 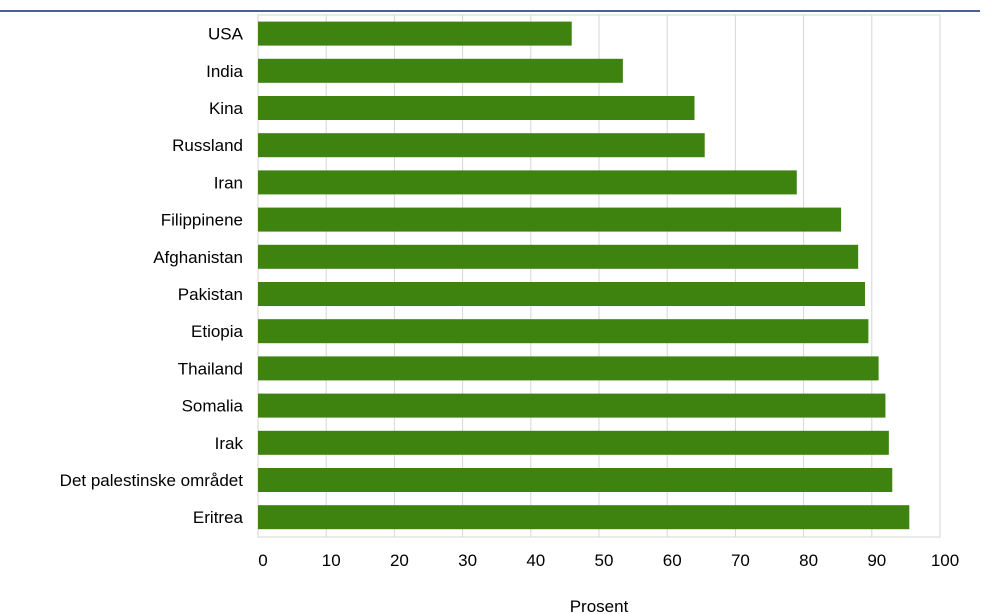 I want to click on x-tick-label: 40, so click(x=535, y=560).